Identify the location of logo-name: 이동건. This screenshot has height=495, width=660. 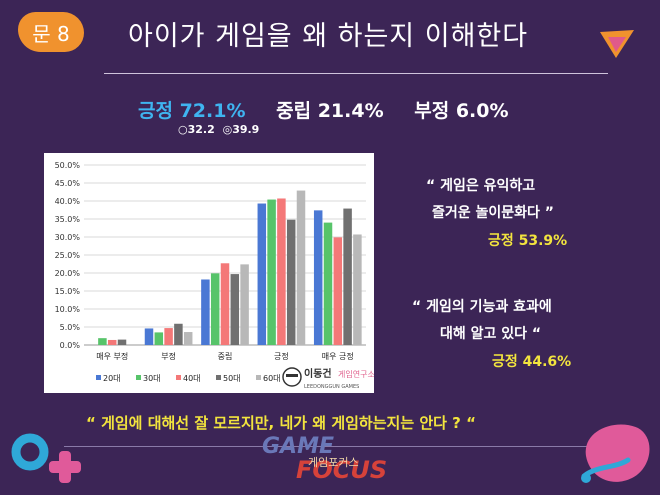
(318, 373).